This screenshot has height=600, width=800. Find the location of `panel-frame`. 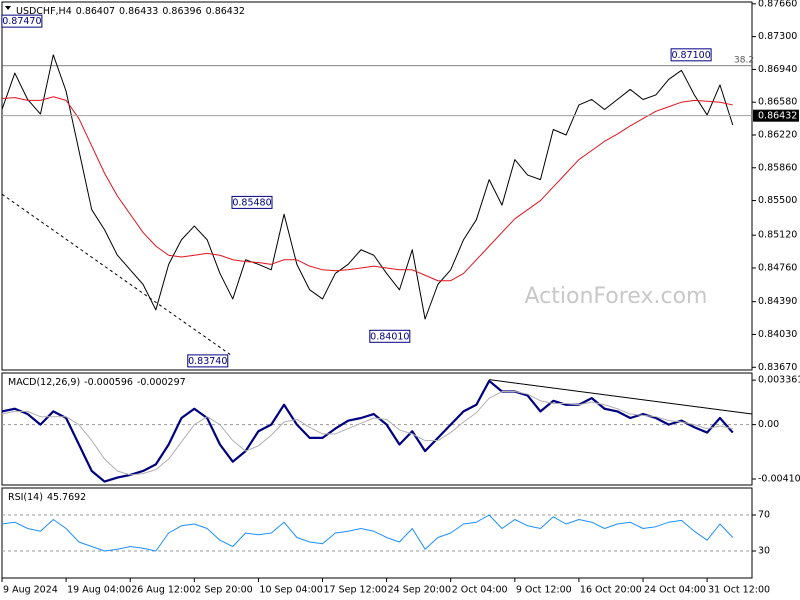

panel-frame is located at coordinates (377, 533).